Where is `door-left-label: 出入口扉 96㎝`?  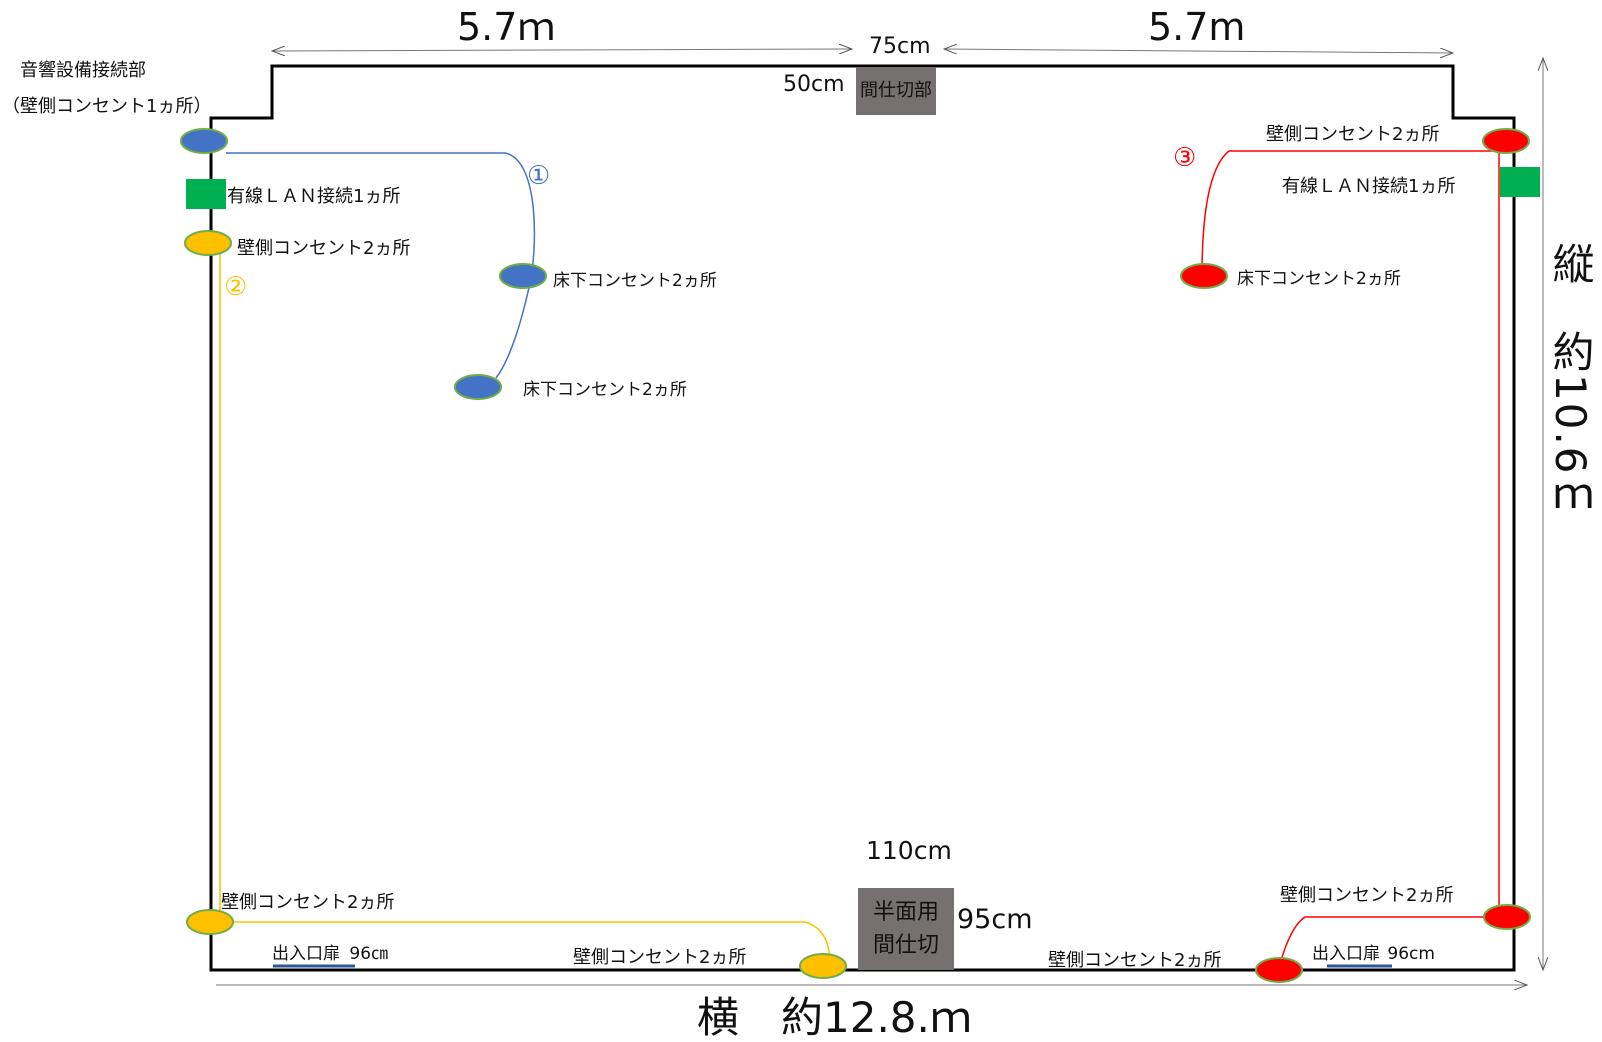
door-left-label: 出入口扉 96㎝ is located at coordinates (330, 954).